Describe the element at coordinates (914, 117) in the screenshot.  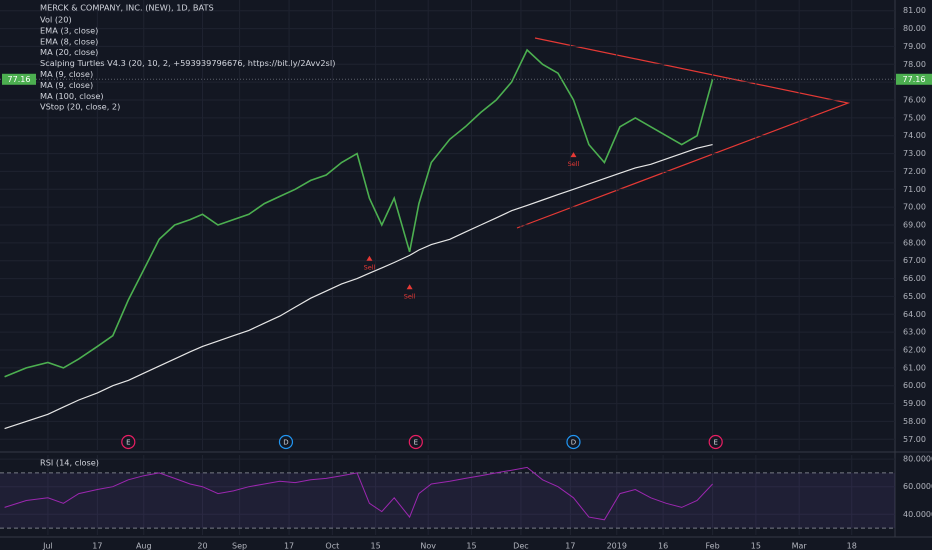
I see `y-tick-label: 75.00` at that location.